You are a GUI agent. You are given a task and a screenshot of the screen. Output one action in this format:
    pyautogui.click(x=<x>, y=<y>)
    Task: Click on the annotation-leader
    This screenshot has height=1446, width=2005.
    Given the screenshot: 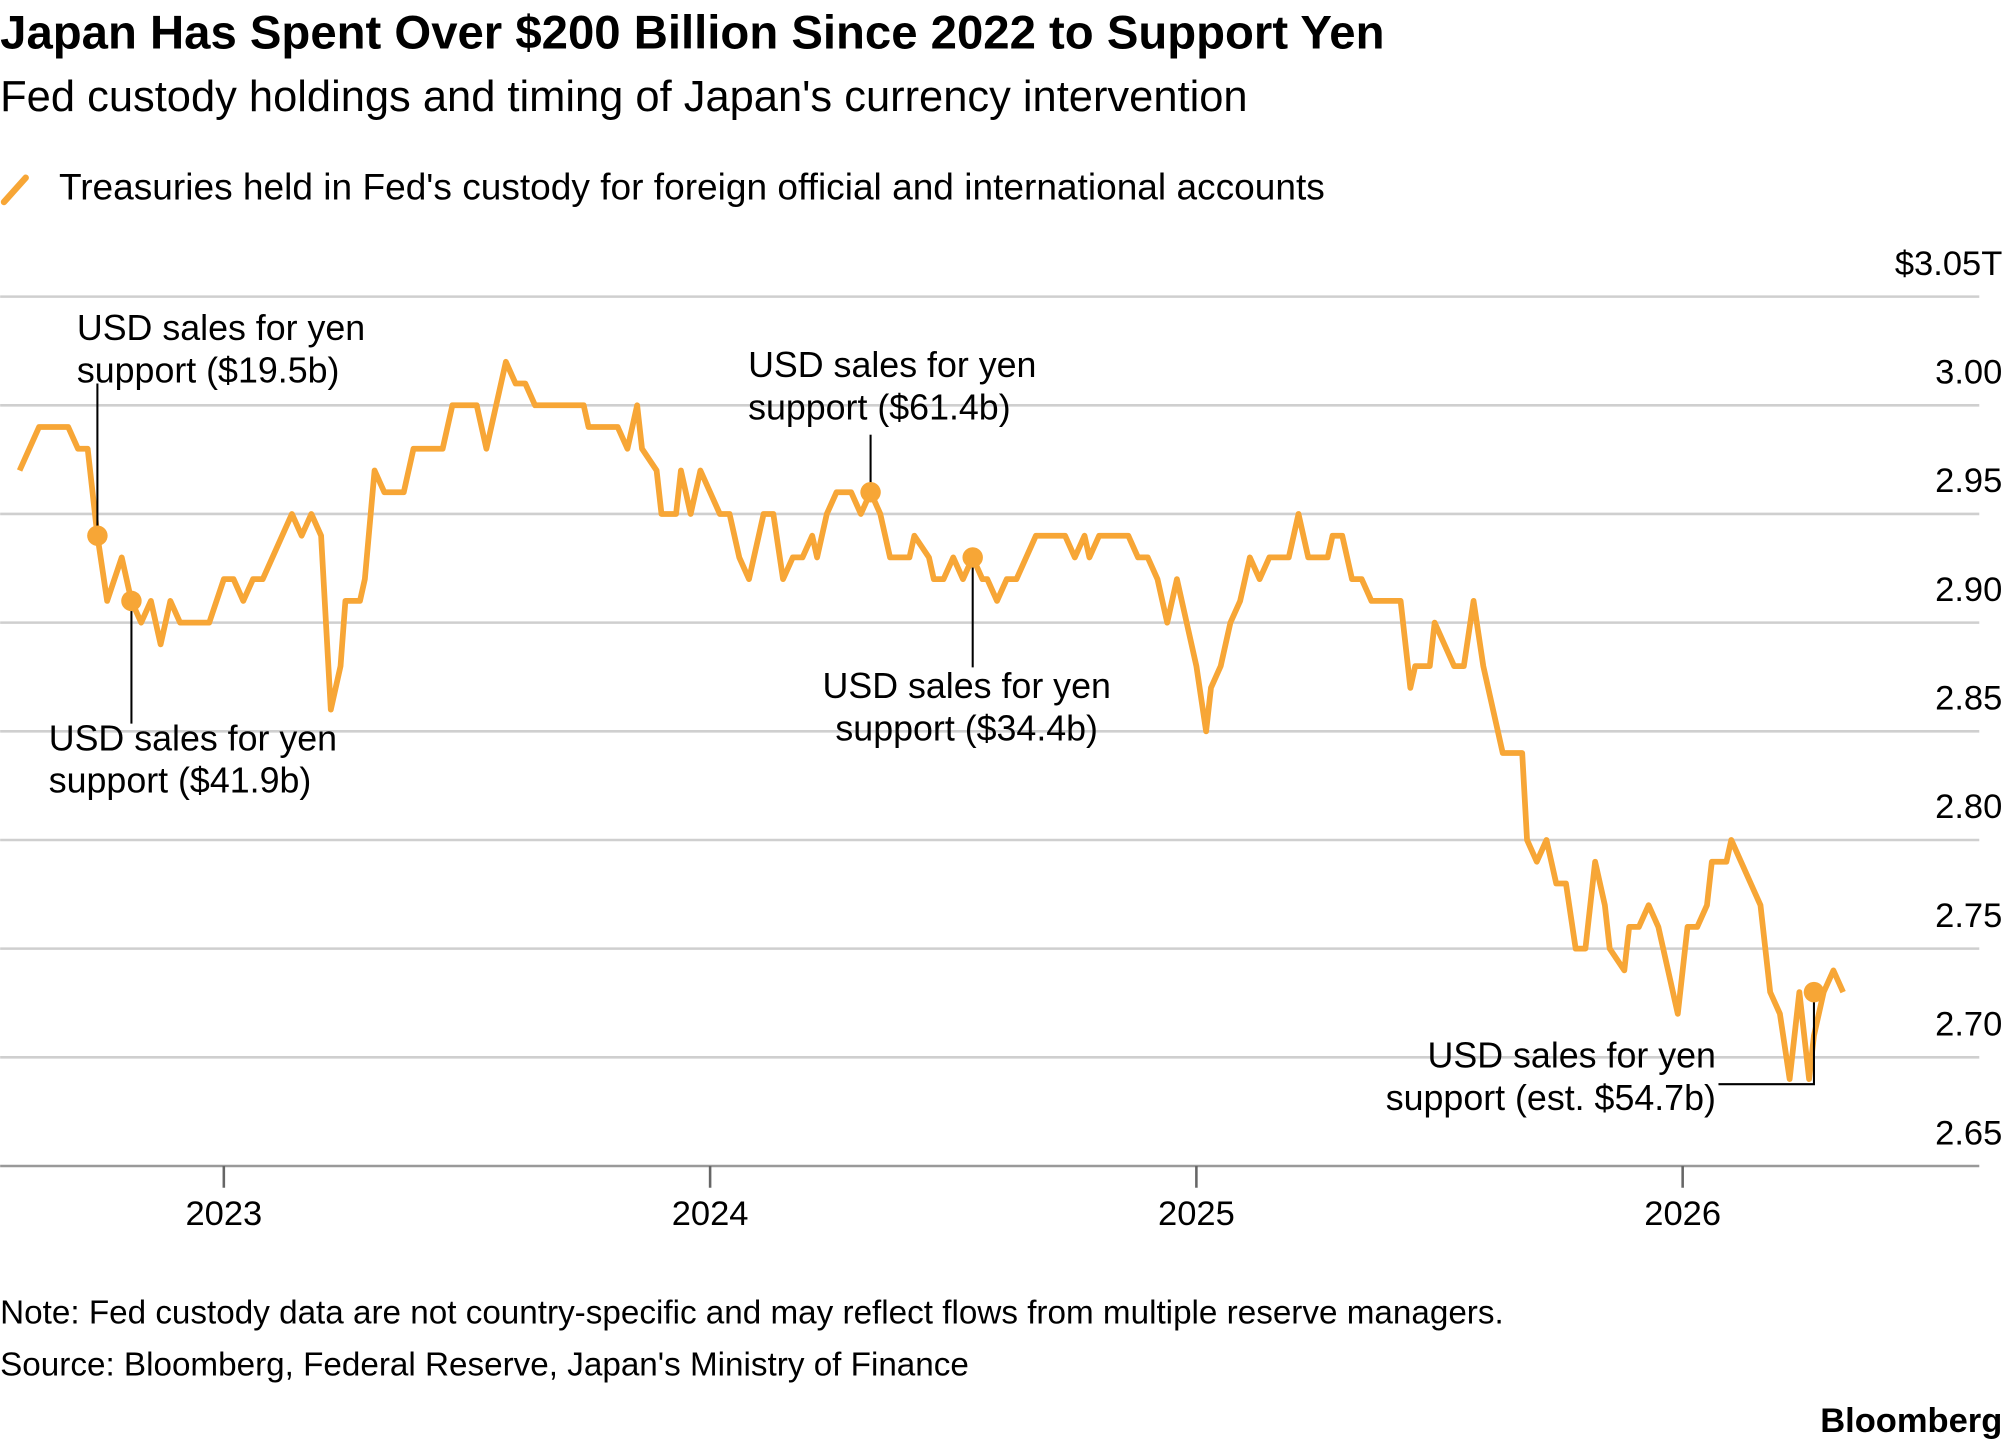 What is the action you would take?
    pyautogui.click(x=1766, y=1039)
    